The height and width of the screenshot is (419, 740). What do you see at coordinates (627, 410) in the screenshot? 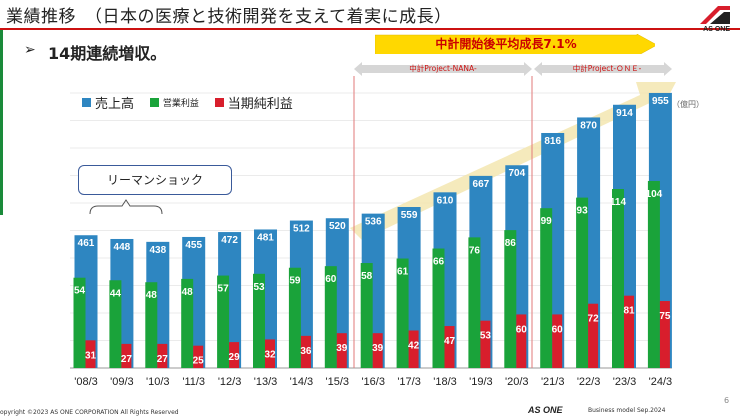
I see `footer-model: Business model Sep.2024` at bounding box center [627, 410].